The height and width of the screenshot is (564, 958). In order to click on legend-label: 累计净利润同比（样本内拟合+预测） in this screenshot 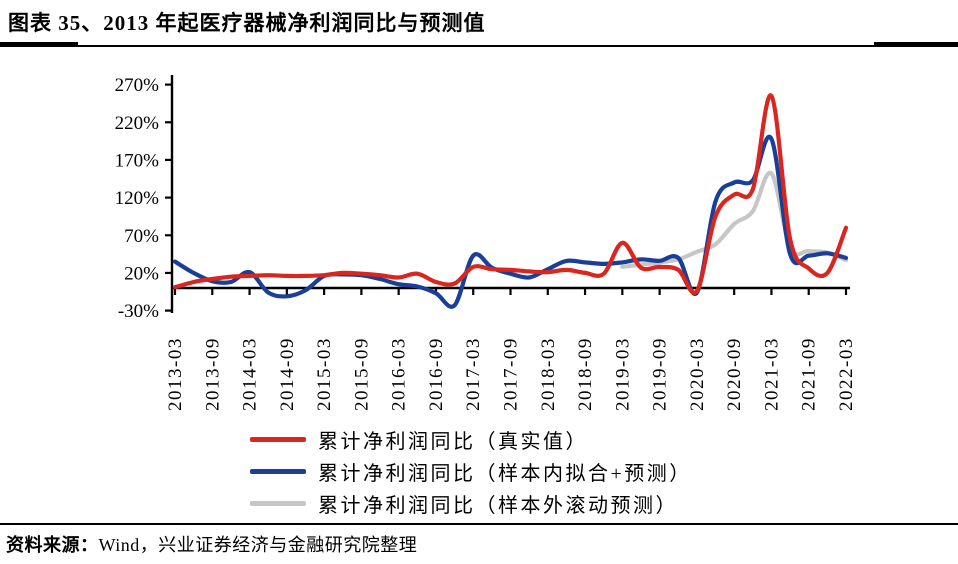, I will do `click(505, 473)`.